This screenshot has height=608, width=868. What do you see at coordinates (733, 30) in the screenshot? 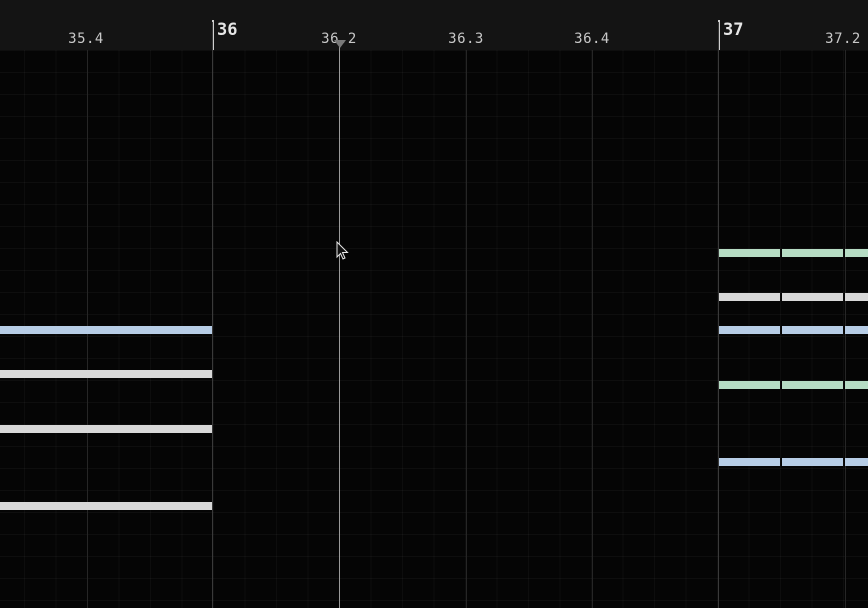
I see `bar-number-label: 37` at bounding box center [733, 30].